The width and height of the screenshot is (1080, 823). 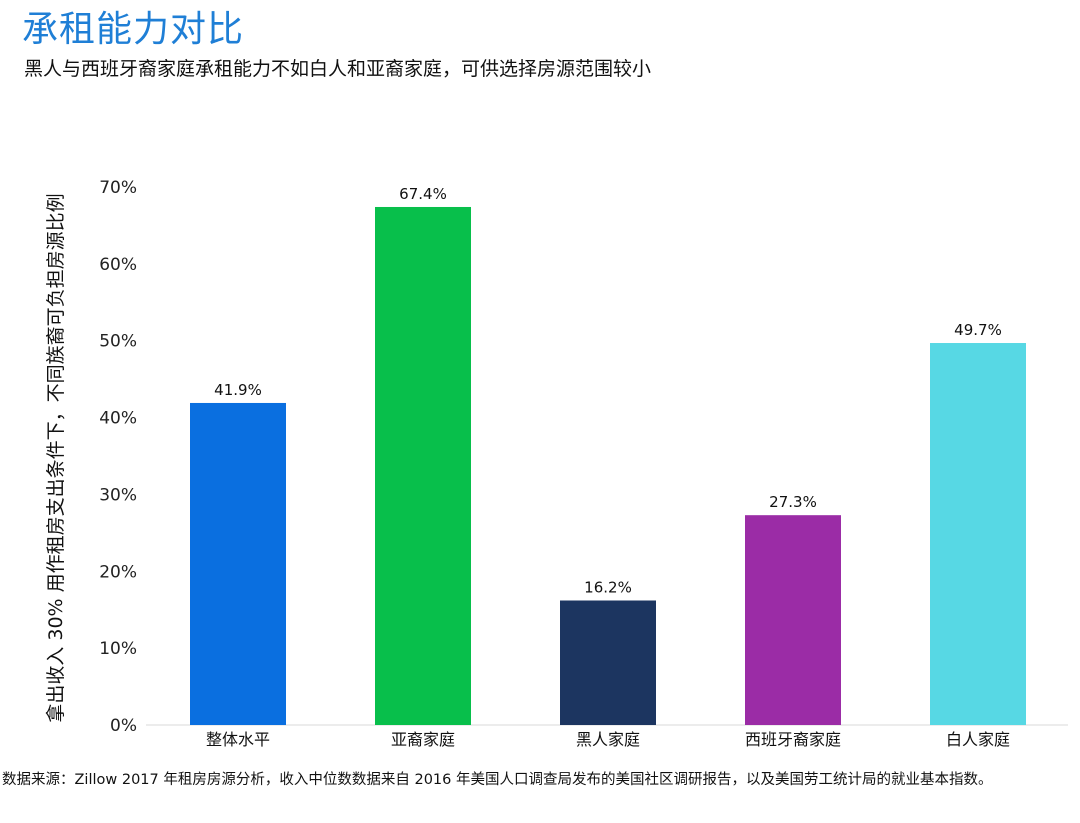 What do you see at coordinates (55, 457) in the screenshot?
I see `y-axis-label: 拿出收入 30% 用作租房支出条件下，不同族裔可负担房源比例` at bounding box center [55, 457].